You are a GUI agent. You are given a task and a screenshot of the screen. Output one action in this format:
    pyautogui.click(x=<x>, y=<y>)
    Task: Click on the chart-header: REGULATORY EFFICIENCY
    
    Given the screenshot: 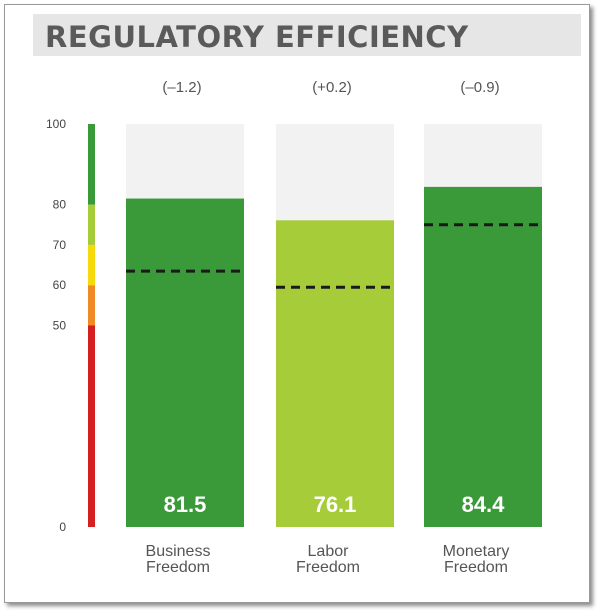 What is the action you would take?
    pyautogui.click(x=307, y=35)
    